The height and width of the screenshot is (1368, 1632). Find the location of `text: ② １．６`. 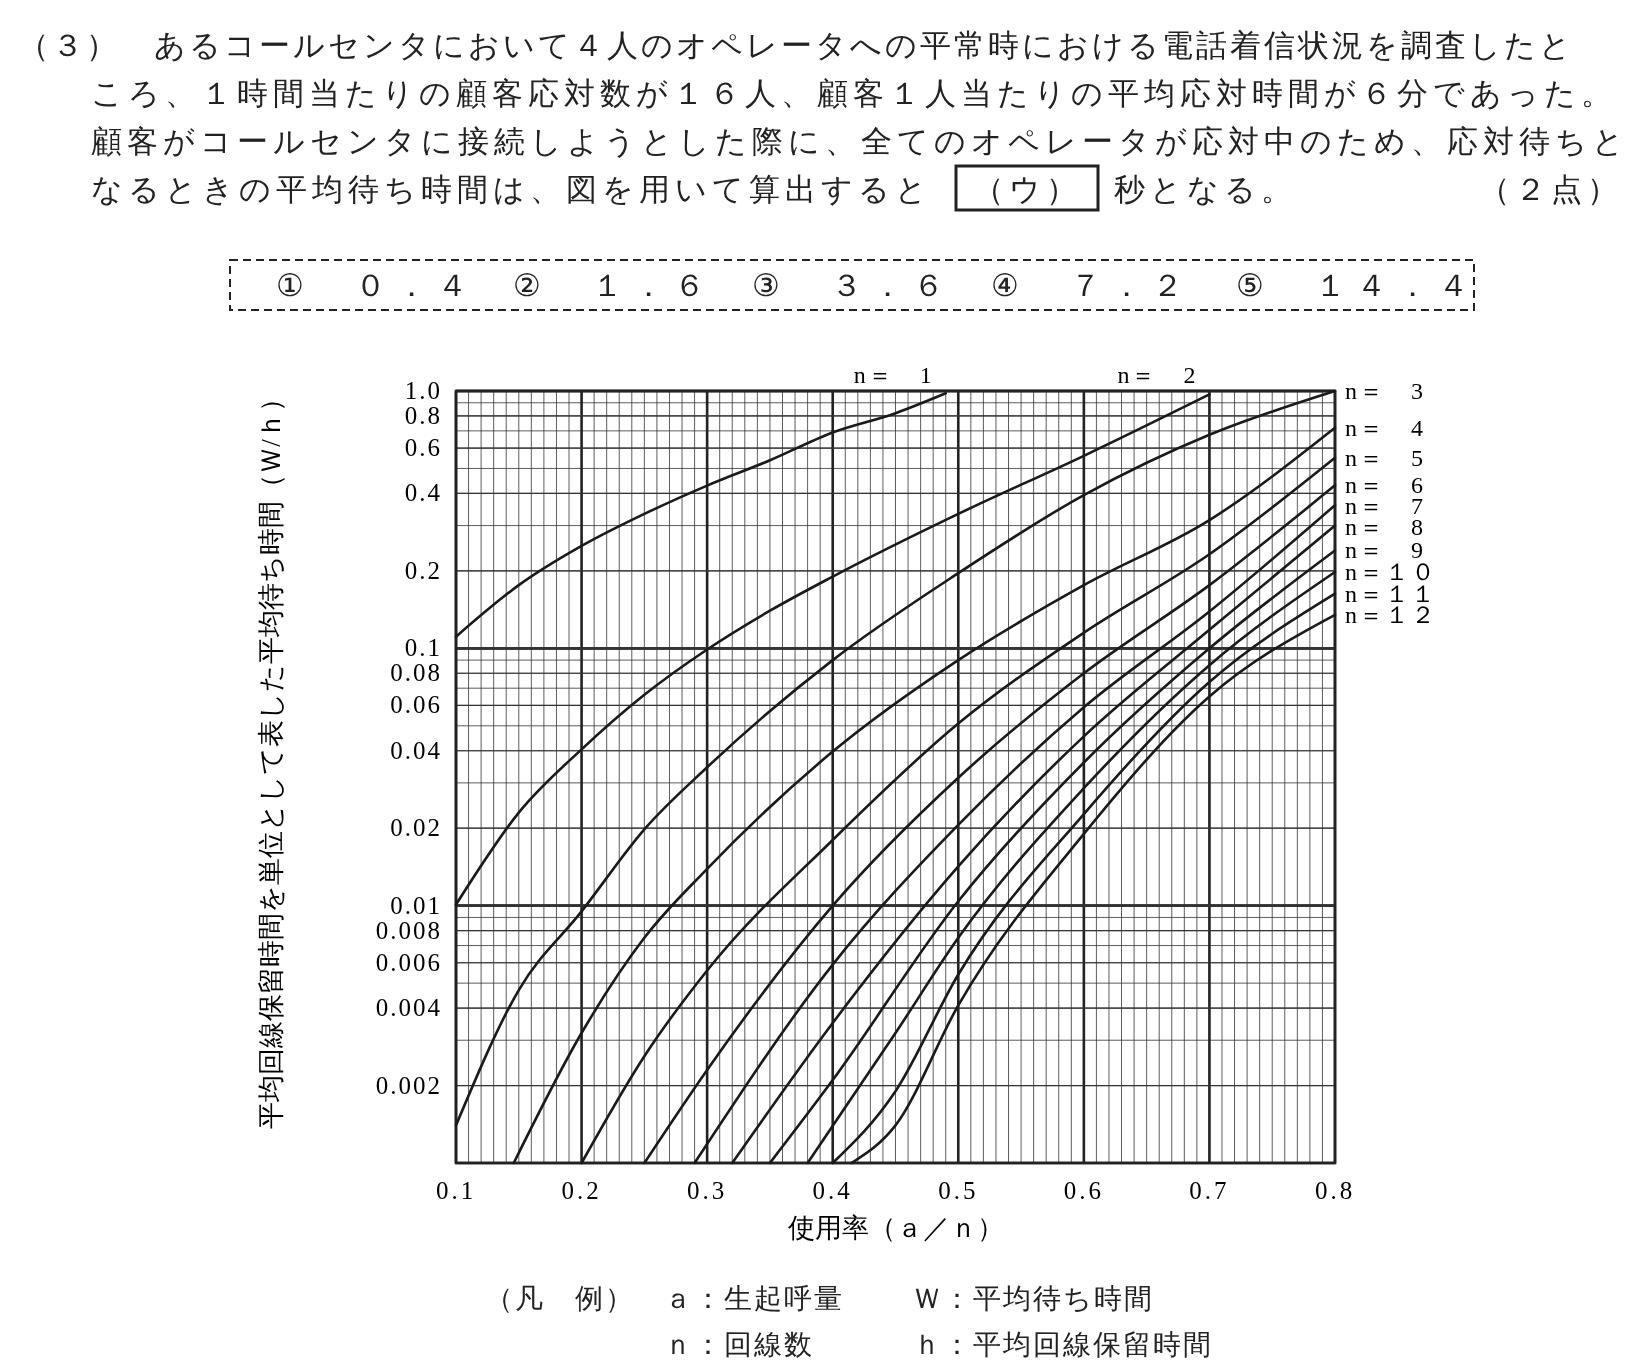

text: ② １．６ is located at coordinates (614, 285).